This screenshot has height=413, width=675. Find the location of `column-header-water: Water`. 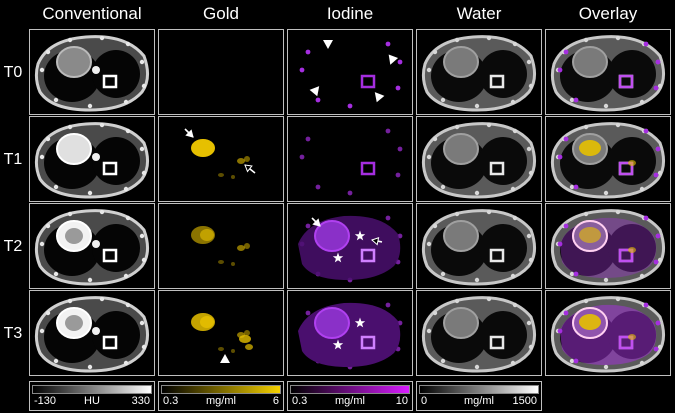

column-header-water: Water is located at coordinates (479, 13).